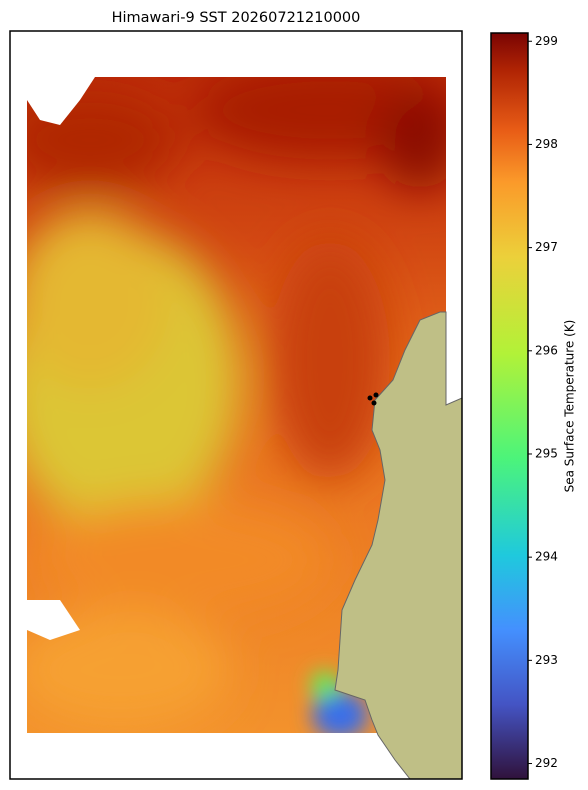  Describe the element at coordinates (546, 144) in the screenshot. I see `colorbar-tick-label: 298` at that location.